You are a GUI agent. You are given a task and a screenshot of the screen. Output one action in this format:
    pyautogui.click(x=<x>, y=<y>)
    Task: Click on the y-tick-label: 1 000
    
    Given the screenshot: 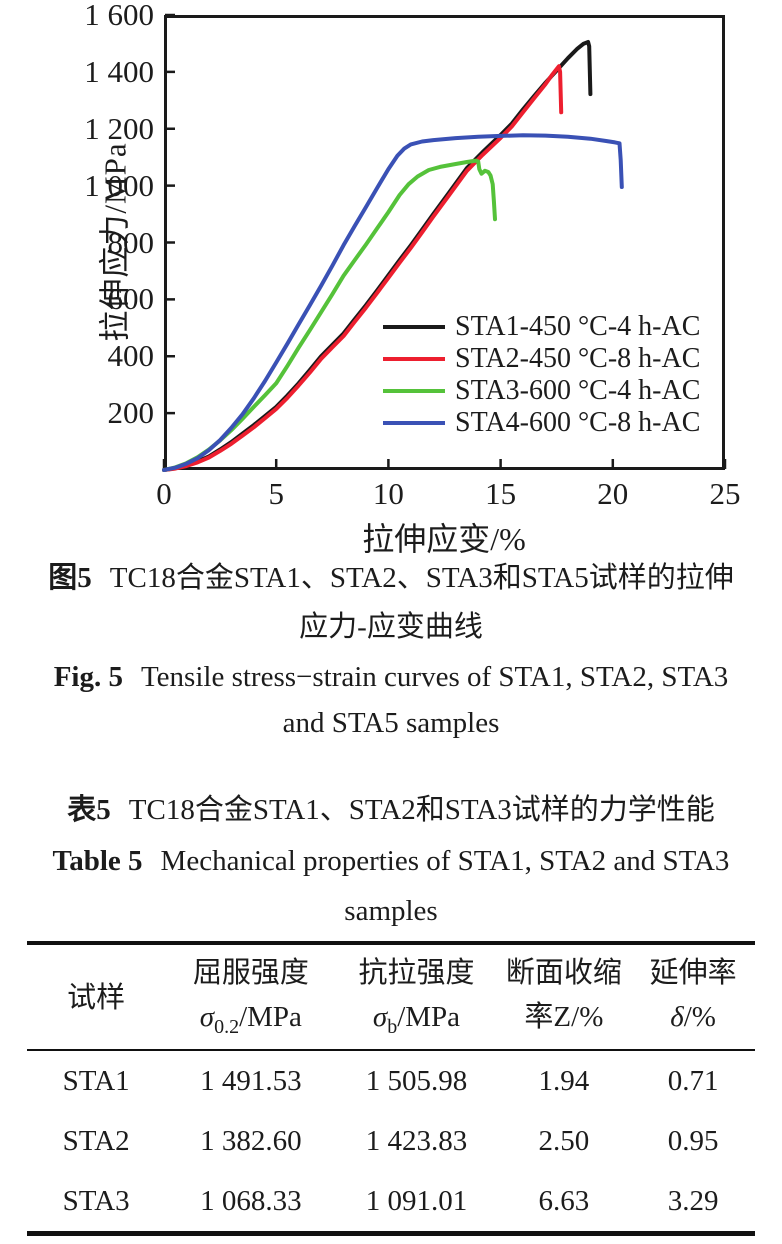 What is the action you would take?
    pyautogui.click(x=119, y=185)
    